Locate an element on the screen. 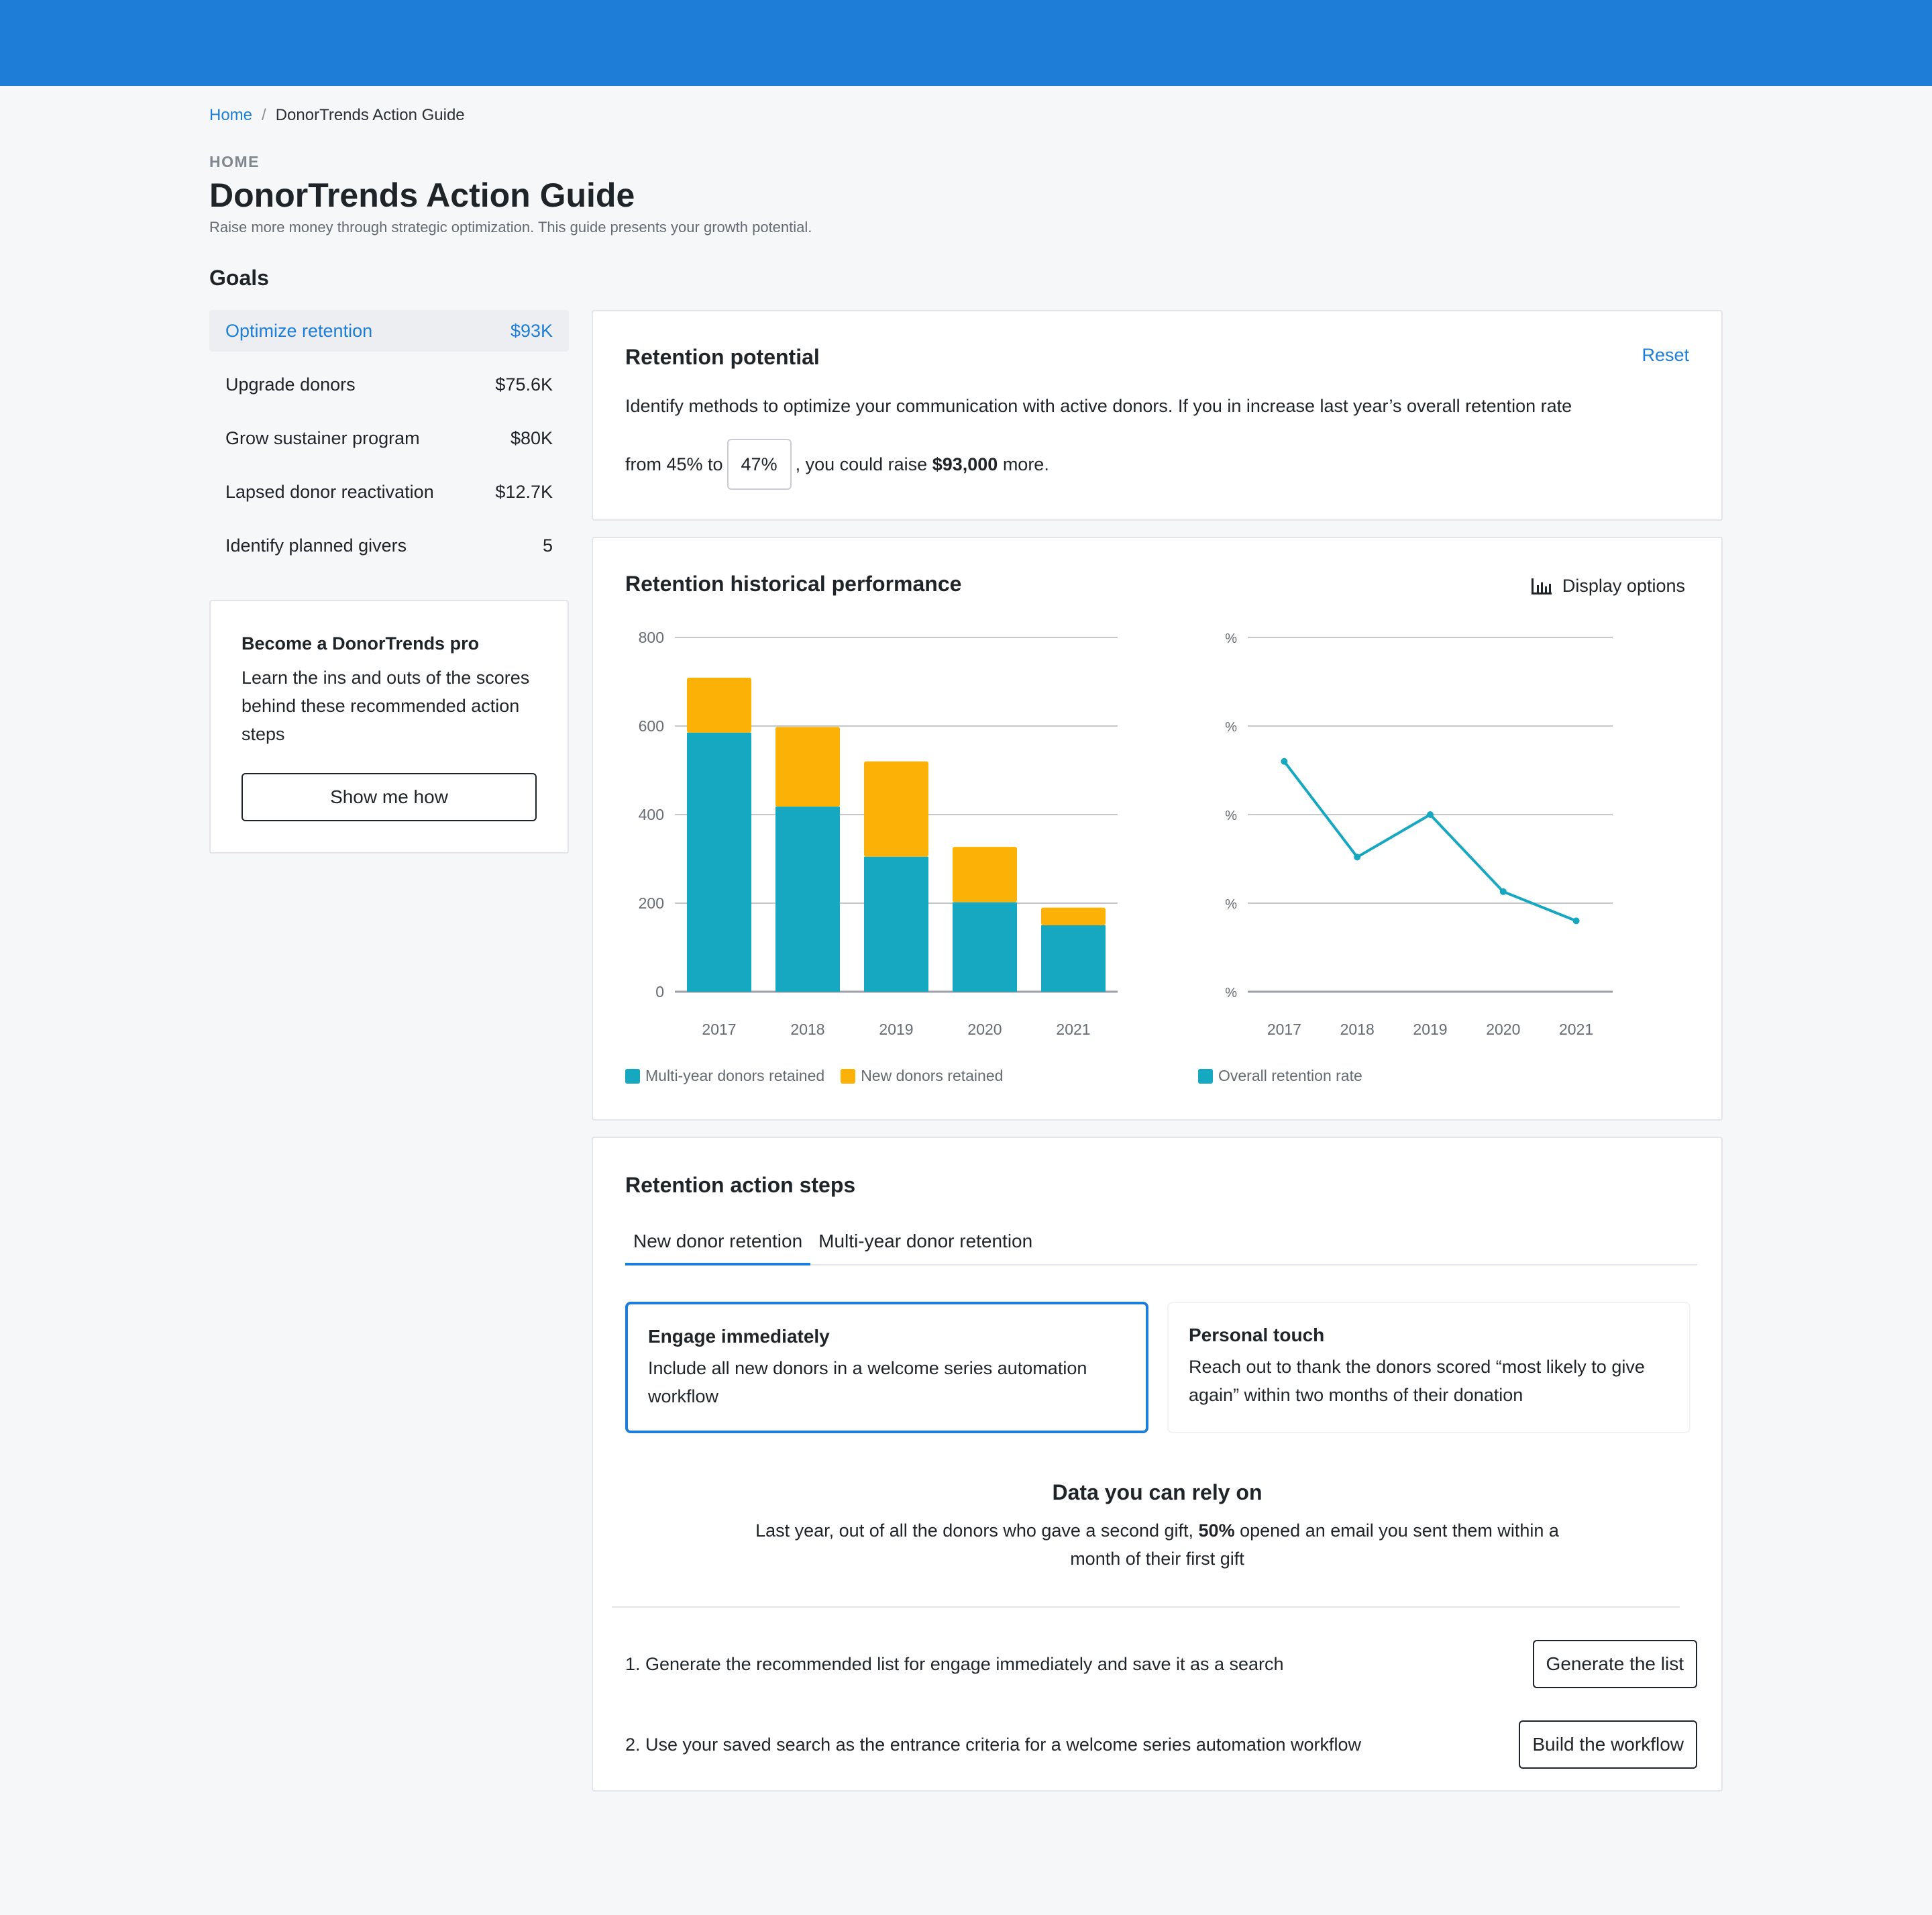 This screenshot has height=1915, width=1932. step-card-title: Engage immediately is located at coordinates (739, 1336).